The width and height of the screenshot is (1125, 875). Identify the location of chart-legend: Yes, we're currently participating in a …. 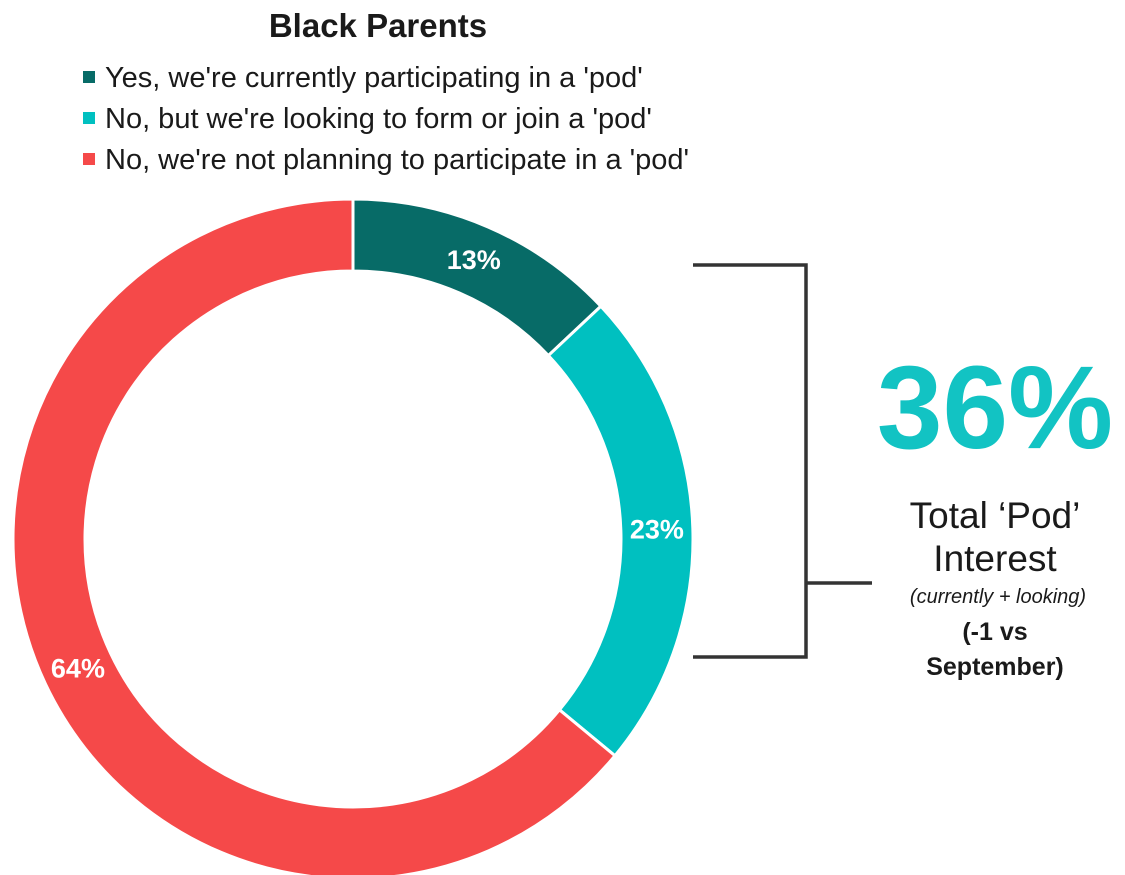
(386, 119).